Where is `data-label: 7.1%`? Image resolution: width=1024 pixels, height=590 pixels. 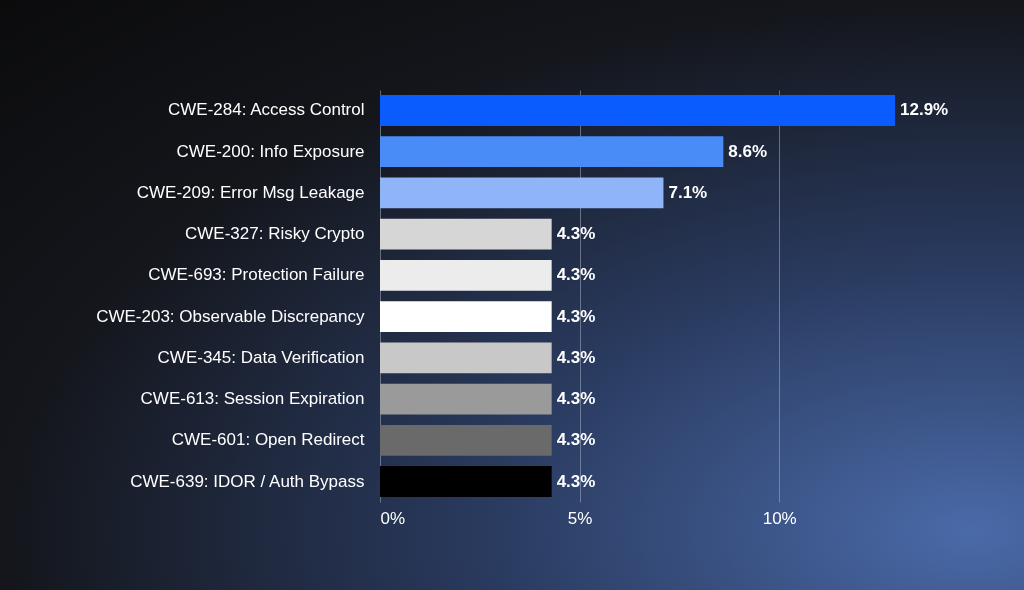 data-label: 7.1% is located at coordinates (688, 192).